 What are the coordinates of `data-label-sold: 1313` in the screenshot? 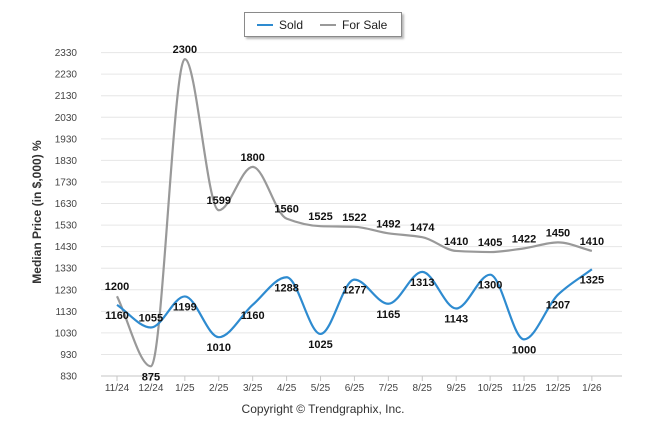 It's located at (422, 283).